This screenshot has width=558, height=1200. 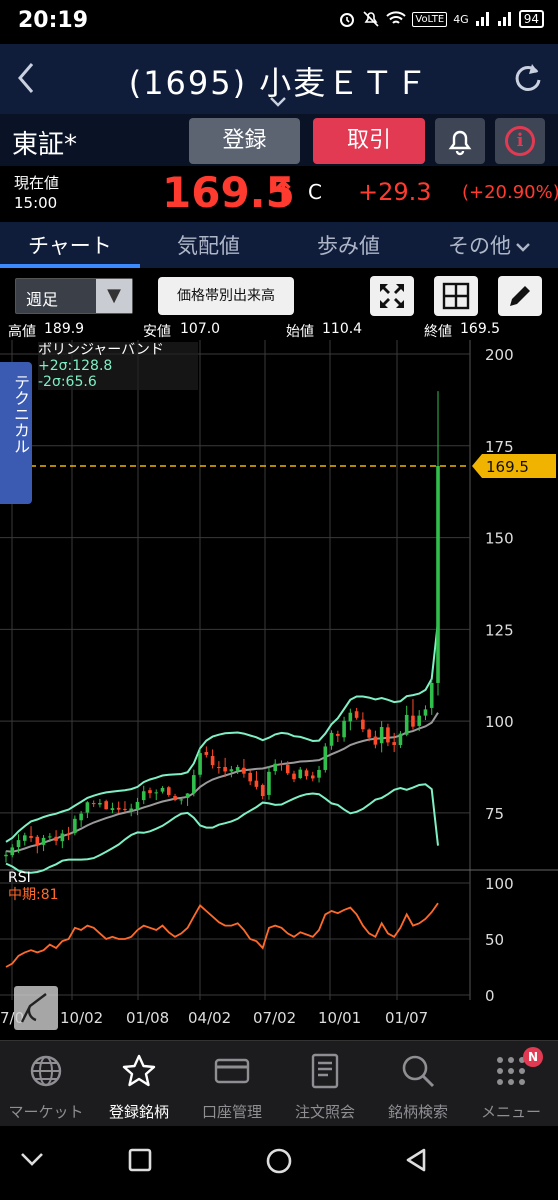 I want to click on tab-quotes: 気配値, so click(x=208, y=246).